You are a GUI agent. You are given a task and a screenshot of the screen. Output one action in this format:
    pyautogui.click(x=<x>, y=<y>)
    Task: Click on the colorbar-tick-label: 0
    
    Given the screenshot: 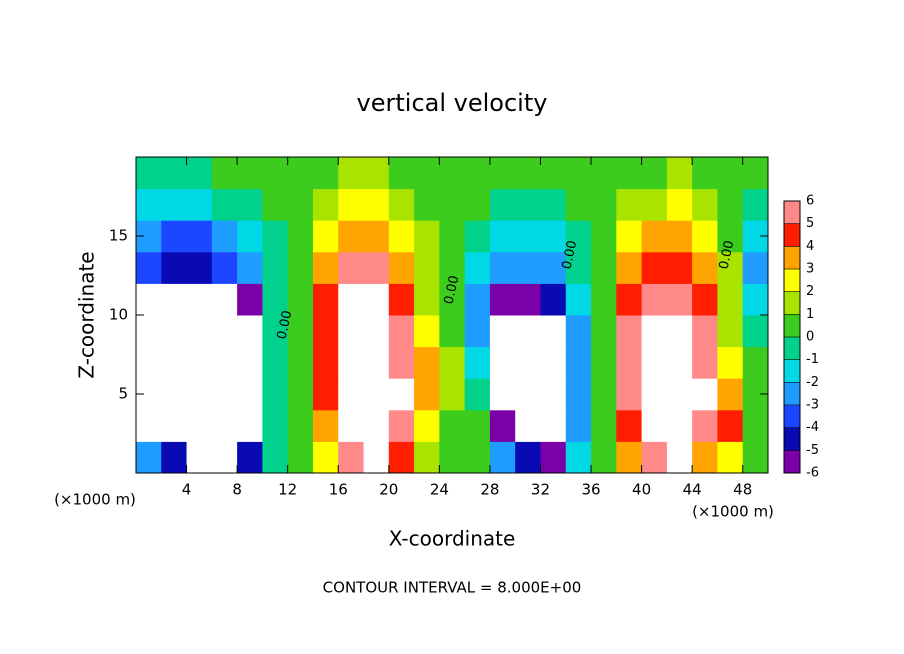 What is the action you would take?
    pyautogui.click(x=810, y=337)
    